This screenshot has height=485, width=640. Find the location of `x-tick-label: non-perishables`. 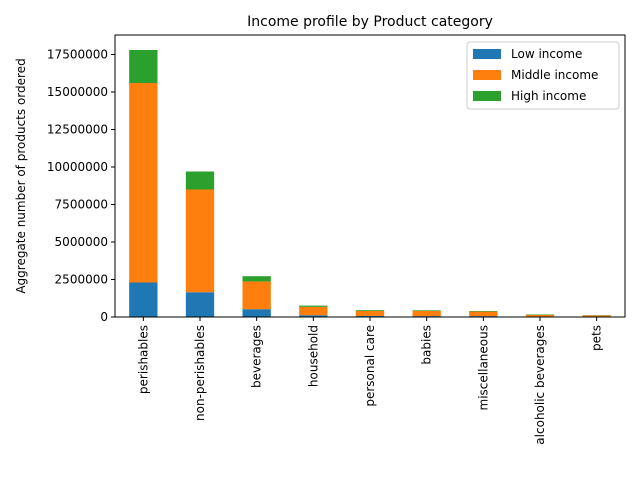

x-tick-label: non-perishables is located at coordinates (200, 373).